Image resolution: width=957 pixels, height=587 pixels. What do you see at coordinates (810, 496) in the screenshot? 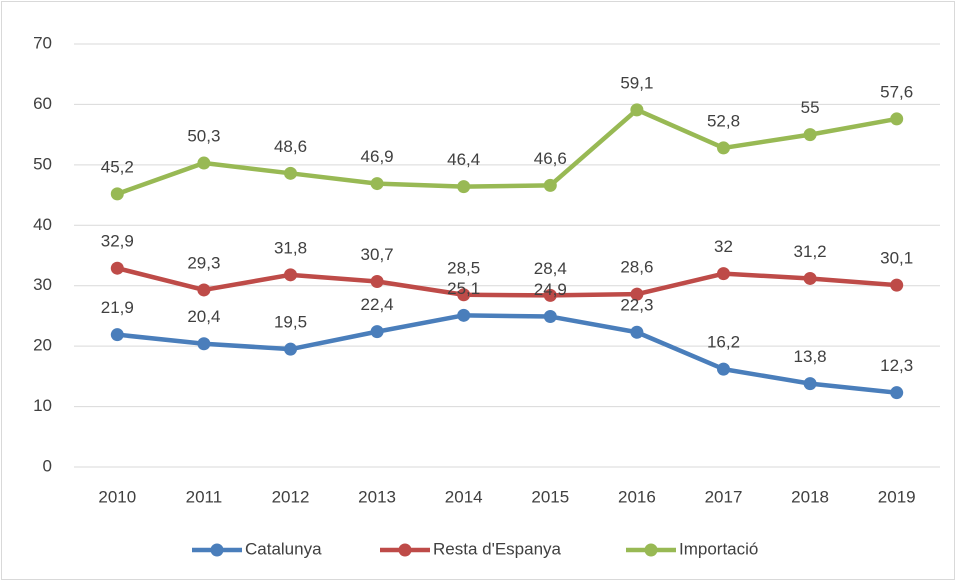
I see `x-tick-label: 2018` at bounding box center [810, 496].